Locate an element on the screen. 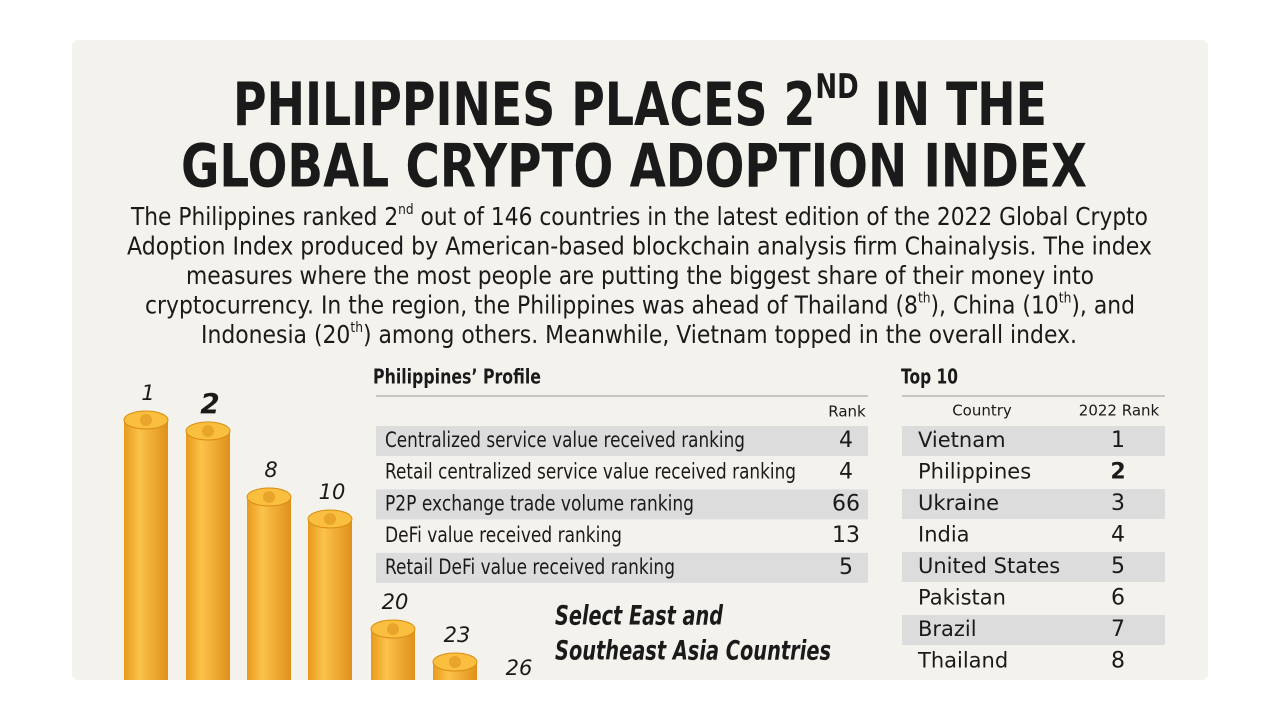 The width and height of the screenshot is (1280, 720). table-heading: Top 10 is located at coordinates (929, 377).